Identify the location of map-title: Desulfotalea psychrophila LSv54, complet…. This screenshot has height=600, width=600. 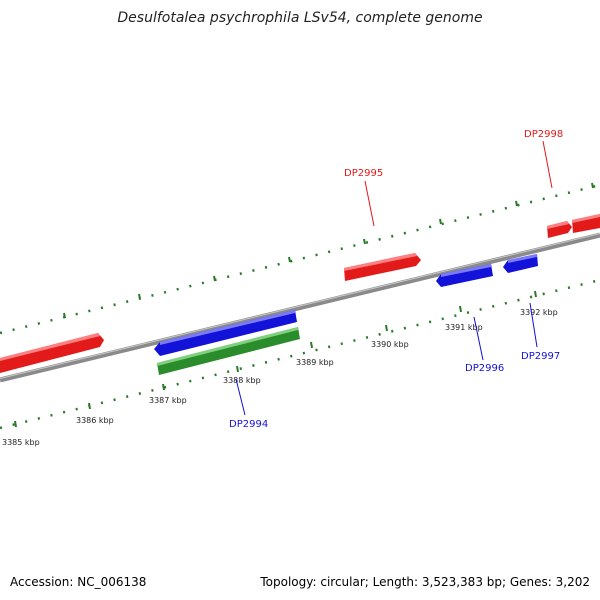
(300, 18).